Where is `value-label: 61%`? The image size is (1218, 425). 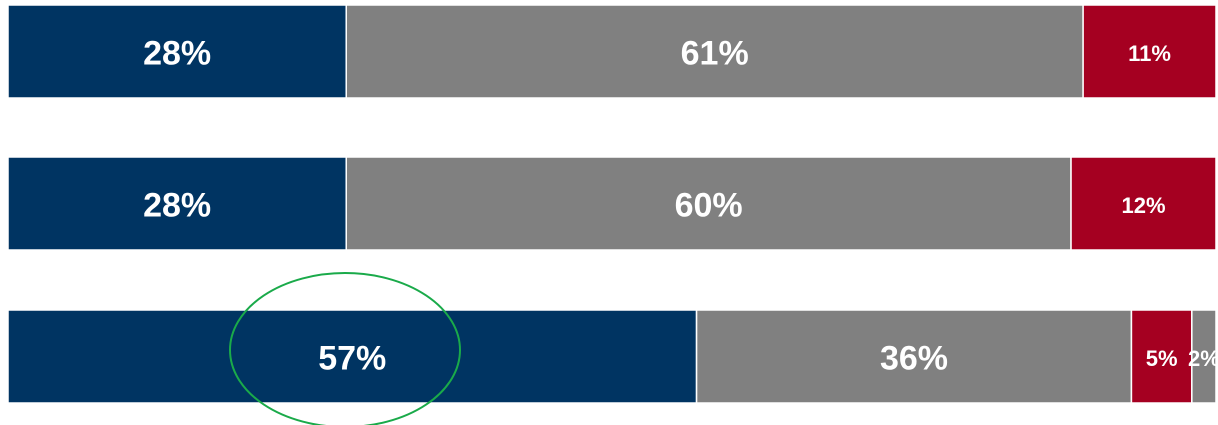
value-label: 61% is located at coordinates (715, 54).